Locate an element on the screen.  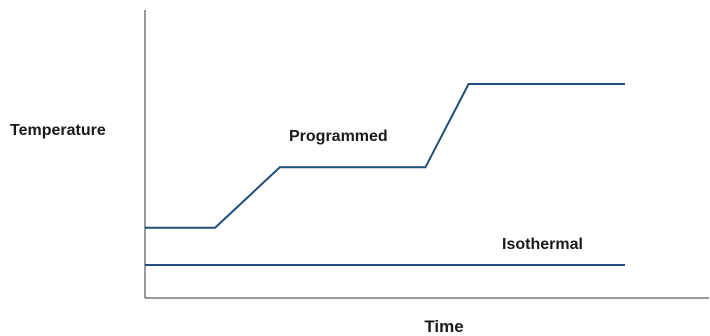
series-label-programmed: Programmed is located at coordinates (338, 136).